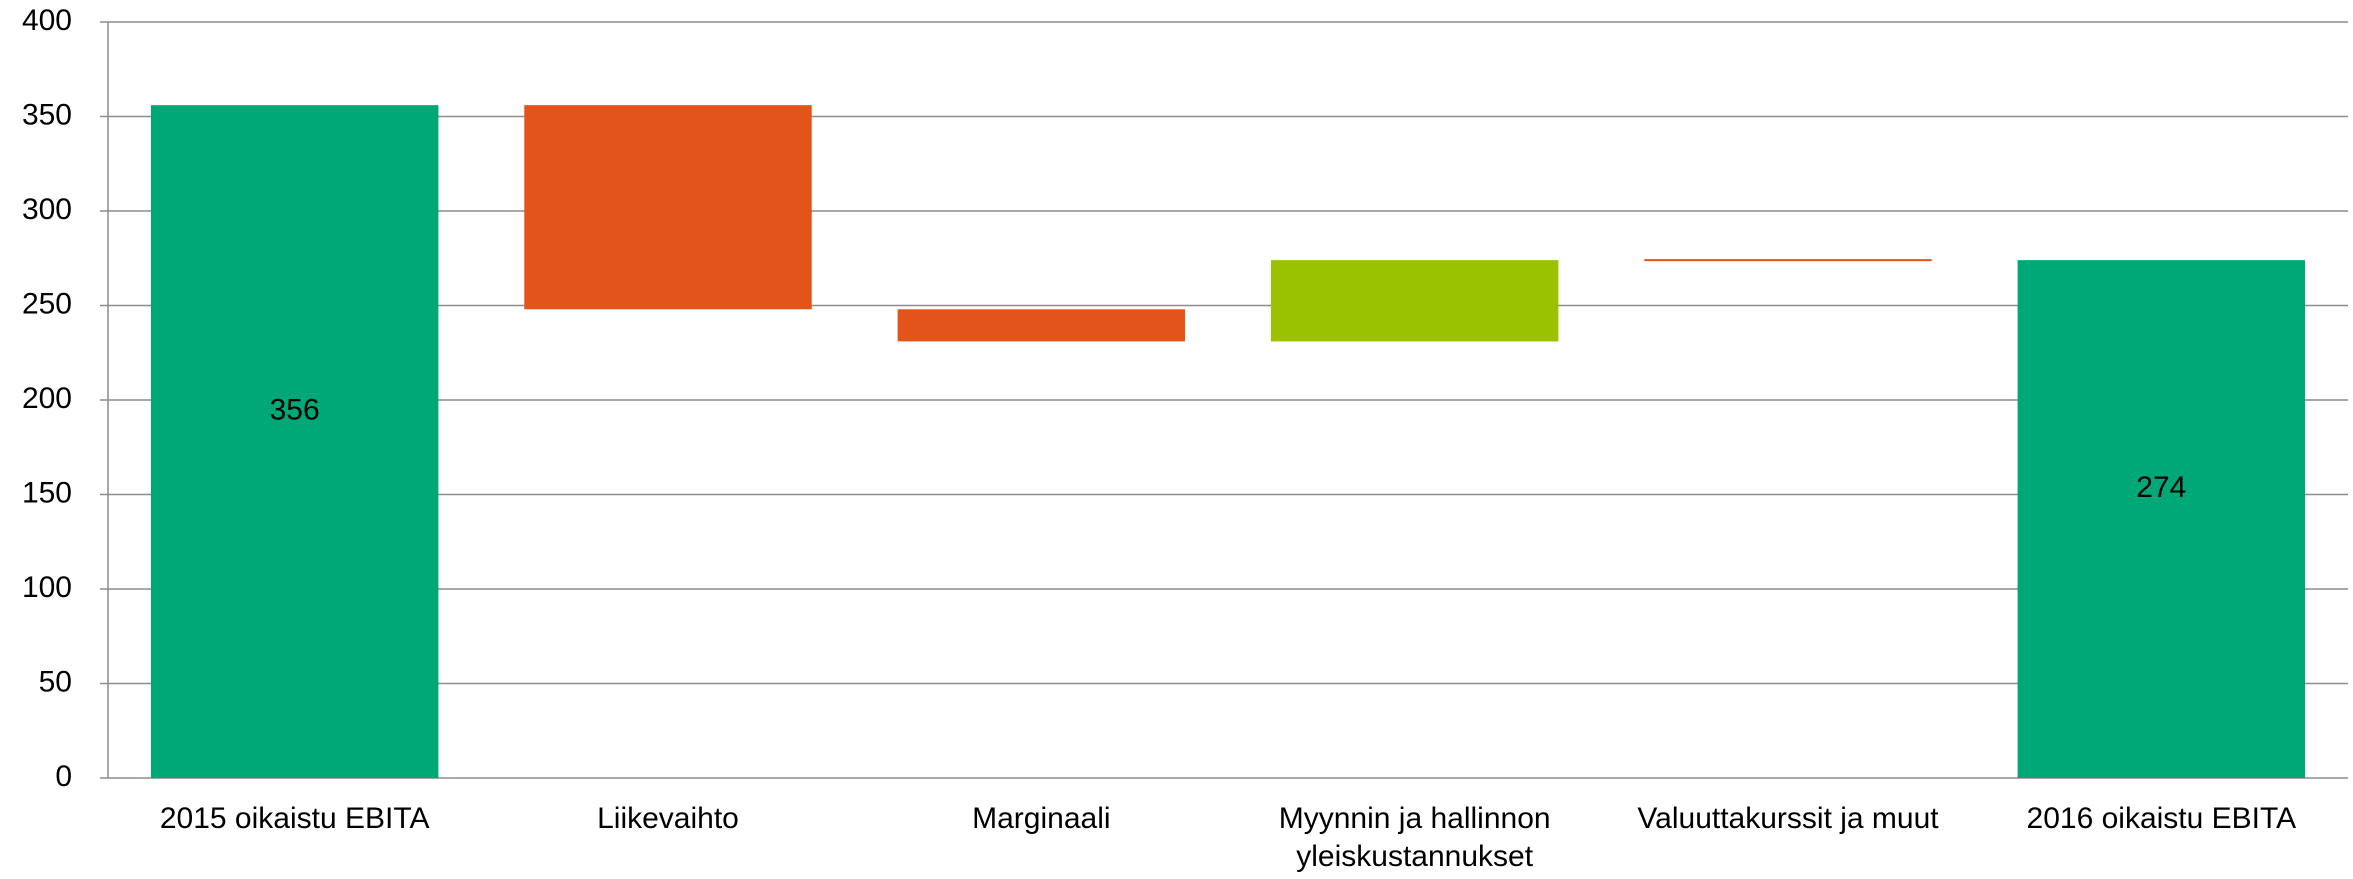 This screenshot has height=879, width=2353. What do you see at coordinates (1041, 818) in the screenshot?
I see `x-tick-label: Marginaali` at bounding box center [1041, 818].